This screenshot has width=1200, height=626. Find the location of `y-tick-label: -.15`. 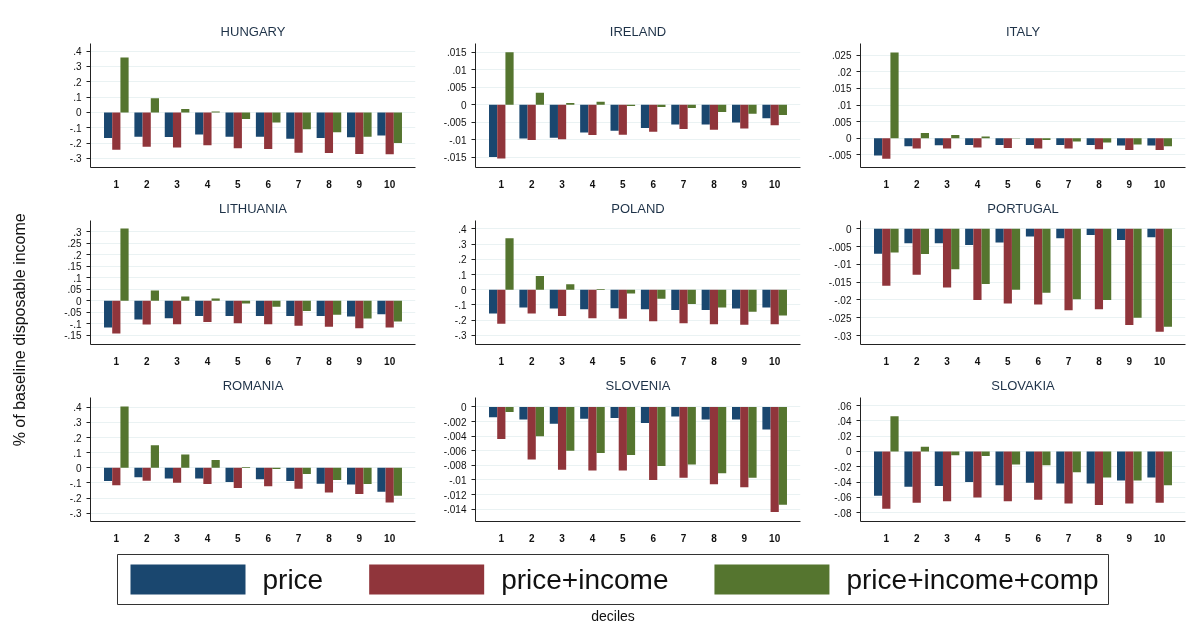

y-tick-label: -.15 is located at coordinates (73, 336).